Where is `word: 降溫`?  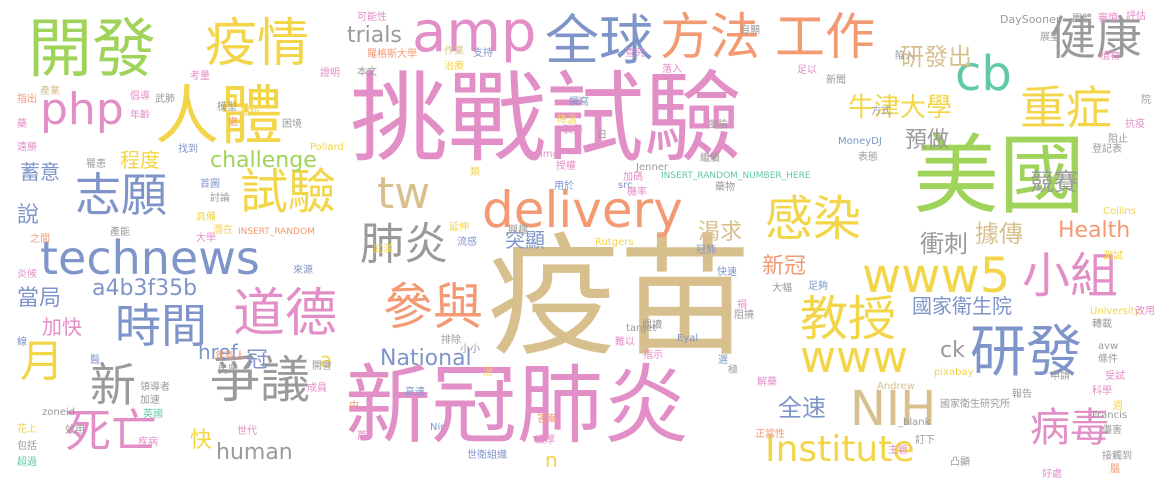
word: 降溫 is located at coordinates (567, 120).